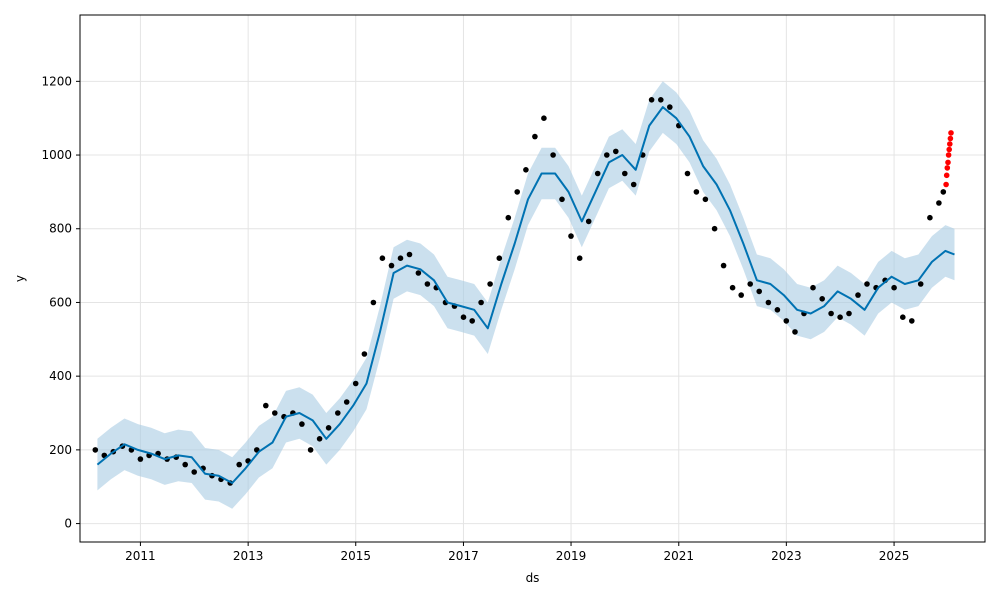 Image resolution: width=1000 pixels, height=600 pixels. I want to click on x-tick-label: 2021, so click(678, 556).